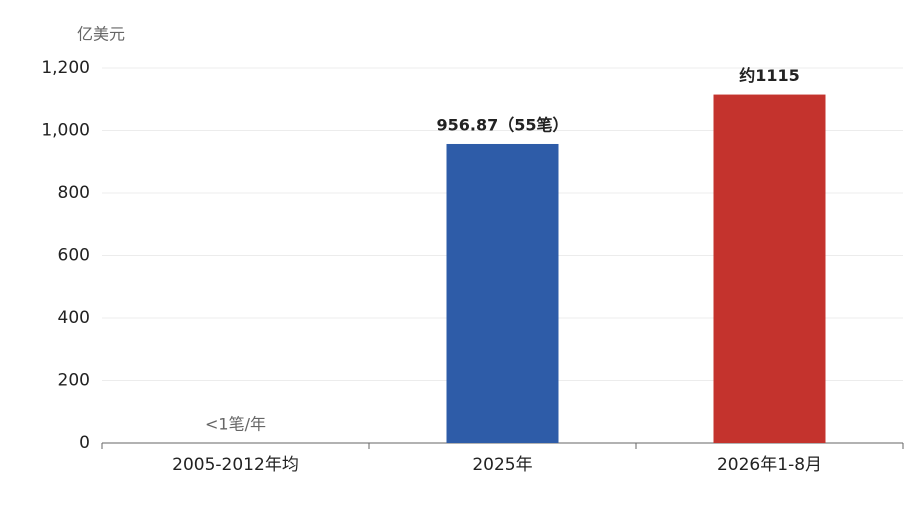  What do you see at coordinates (769, 465) in the screenshot?
I see `x-tick-label: 2026年1-8月` at bounding box center [769, 465].